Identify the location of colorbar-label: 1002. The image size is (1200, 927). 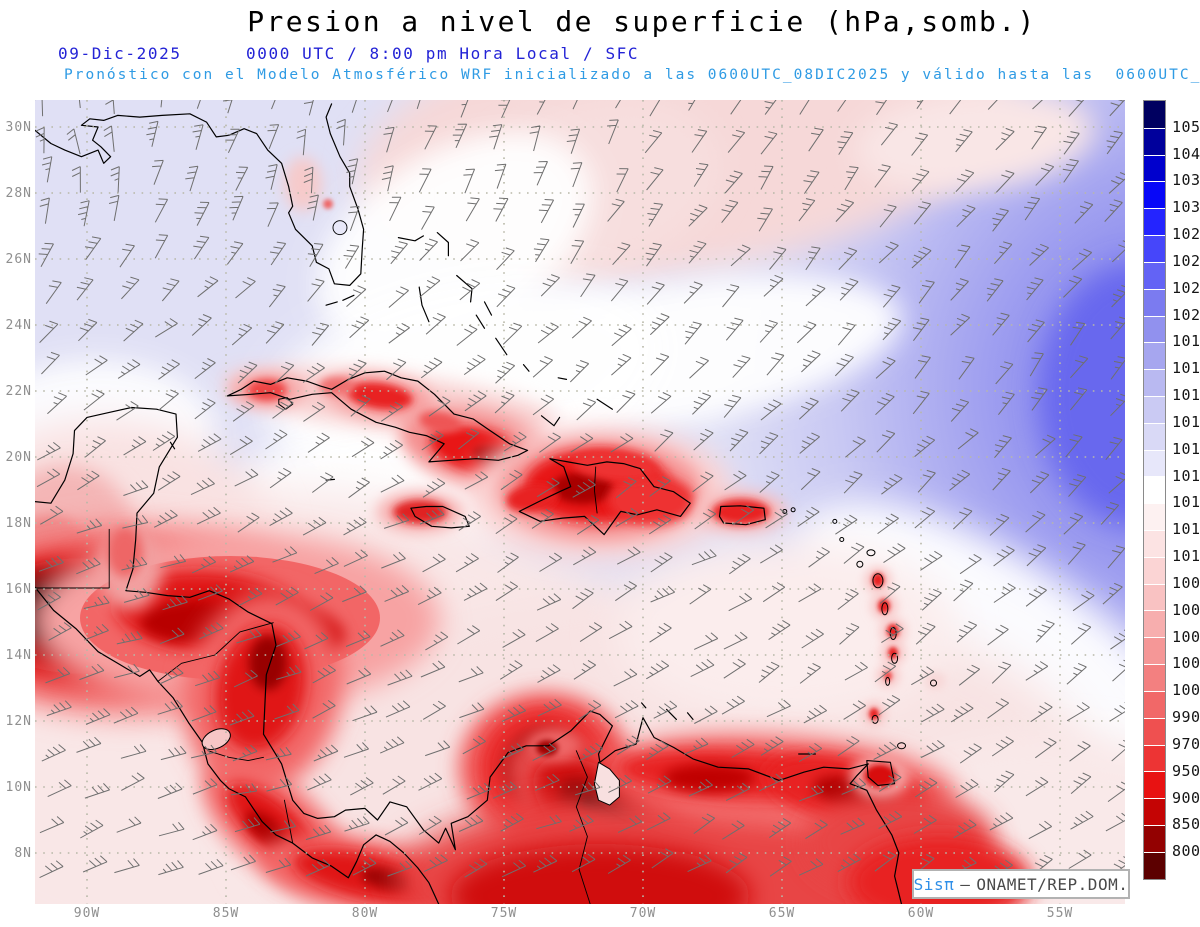
(1186, 663).